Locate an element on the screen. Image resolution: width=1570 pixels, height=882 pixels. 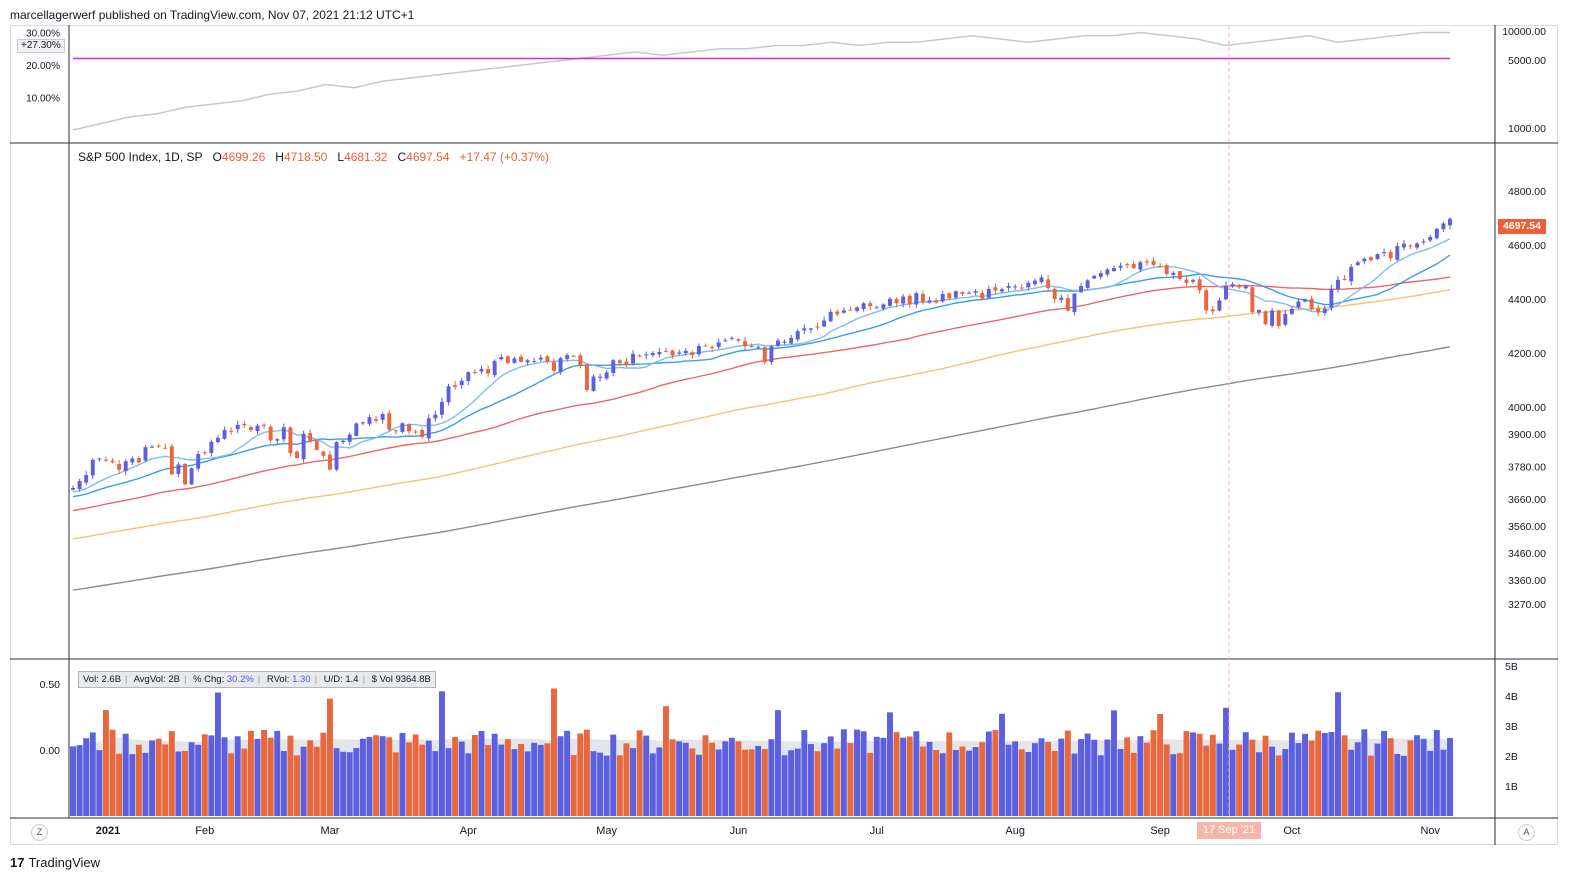
rs-left-tick: 20.00% is located at coordinates (43, 66).